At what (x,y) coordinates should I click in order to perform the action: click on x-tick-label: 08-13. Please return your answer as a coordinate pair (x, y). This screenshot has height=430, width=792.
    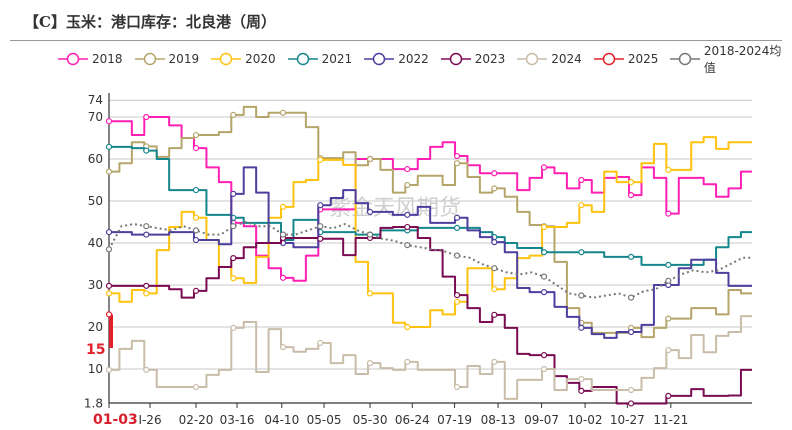
    Looking at the image, I should click on (498, 420).